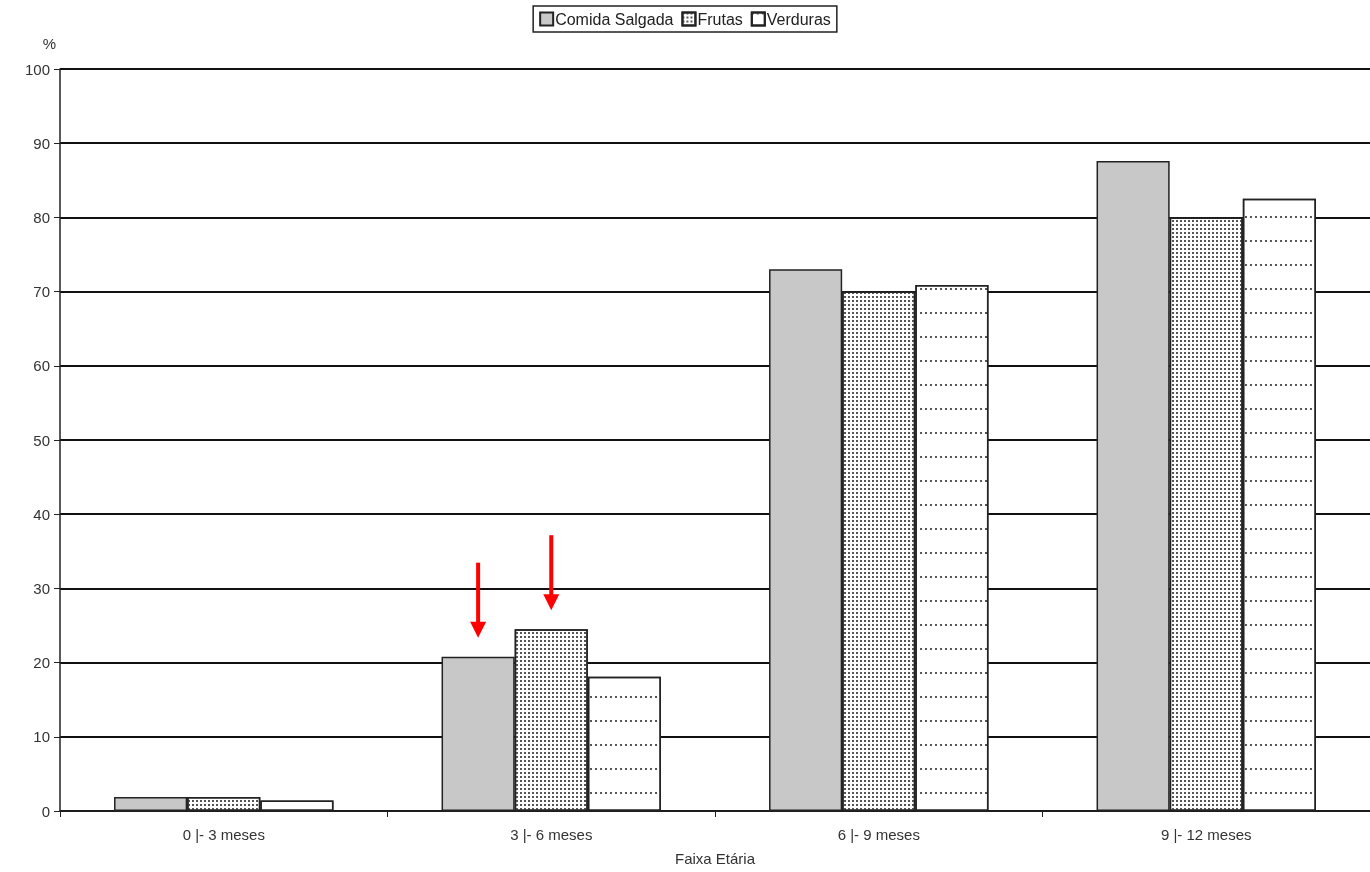 Image resolution: width=1370 pixels, height=872 pixels. Describe the element at coordinates (720, 19) in the screenshot. I see `legend-label: Frutas` at that location.